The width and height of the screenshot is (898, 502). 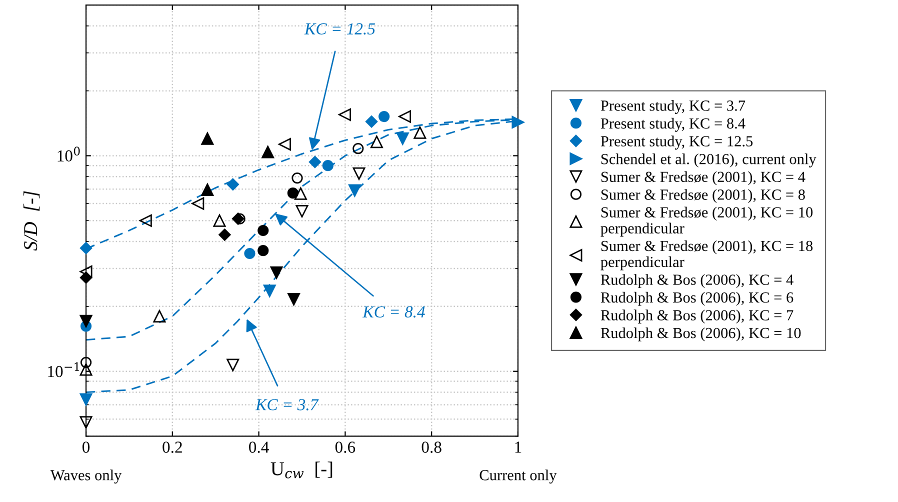 What do you see at coordinates (86, 447) in the screenshot?
I see `x-tick-label: 0` at bounding box center [86, 447].